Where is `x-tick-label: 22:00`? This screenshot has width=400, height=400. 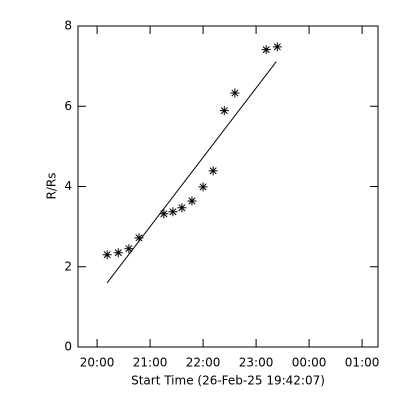 x-tick-label: 22:00 is located at coordinates (203, 363).